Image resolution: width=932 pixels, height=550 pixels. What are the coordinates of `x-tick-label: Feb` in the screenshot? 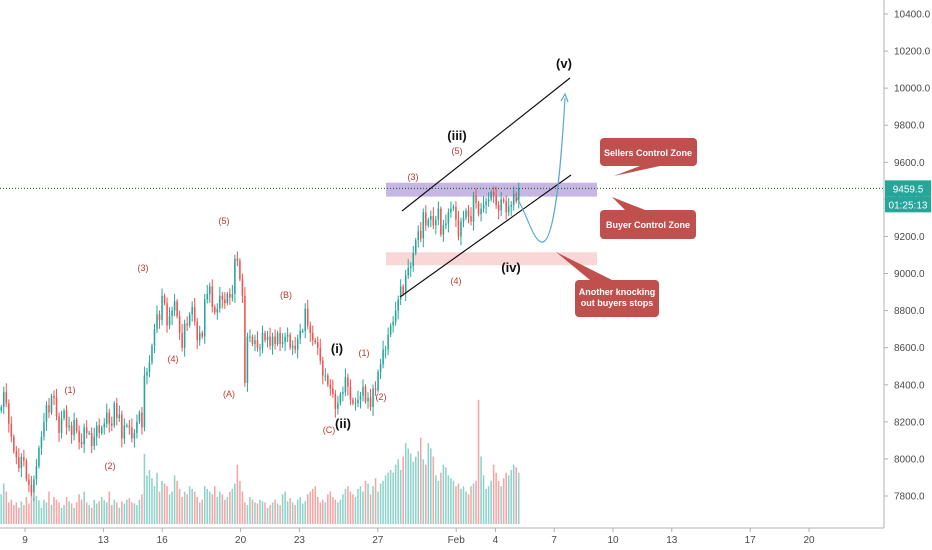 It's located at (457, 540).